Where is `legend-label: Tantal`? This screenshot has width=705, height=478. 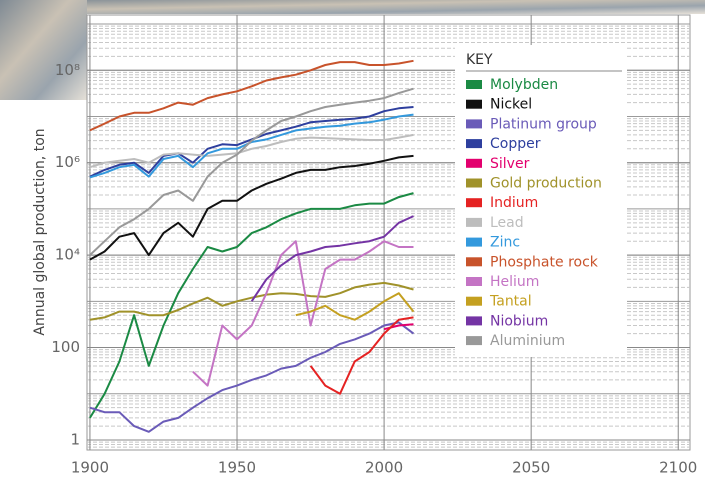 legend-label: Tantal is located at coordinates (510, 302).